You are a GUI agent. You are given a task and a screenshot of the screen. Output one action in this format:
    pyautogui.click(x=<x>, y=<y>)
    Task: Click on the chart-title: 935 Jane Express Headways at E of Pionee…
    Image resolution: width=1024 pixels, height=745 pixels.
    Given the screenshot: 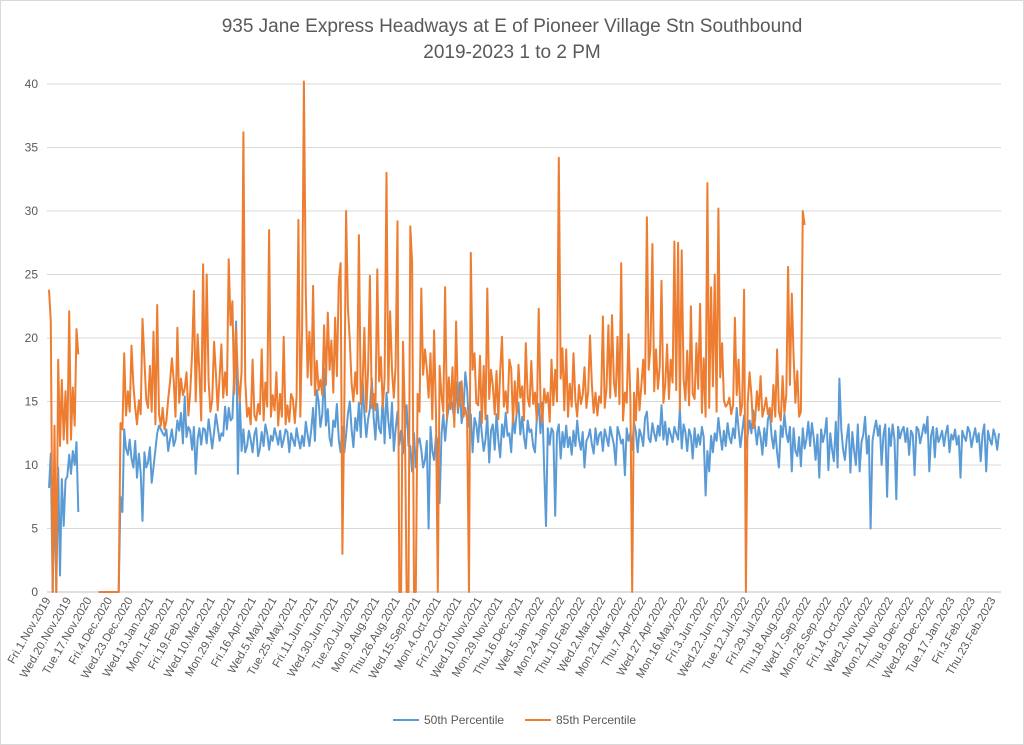 What is the action you would take?
    pyautogui.click(x=512, y=40)
    